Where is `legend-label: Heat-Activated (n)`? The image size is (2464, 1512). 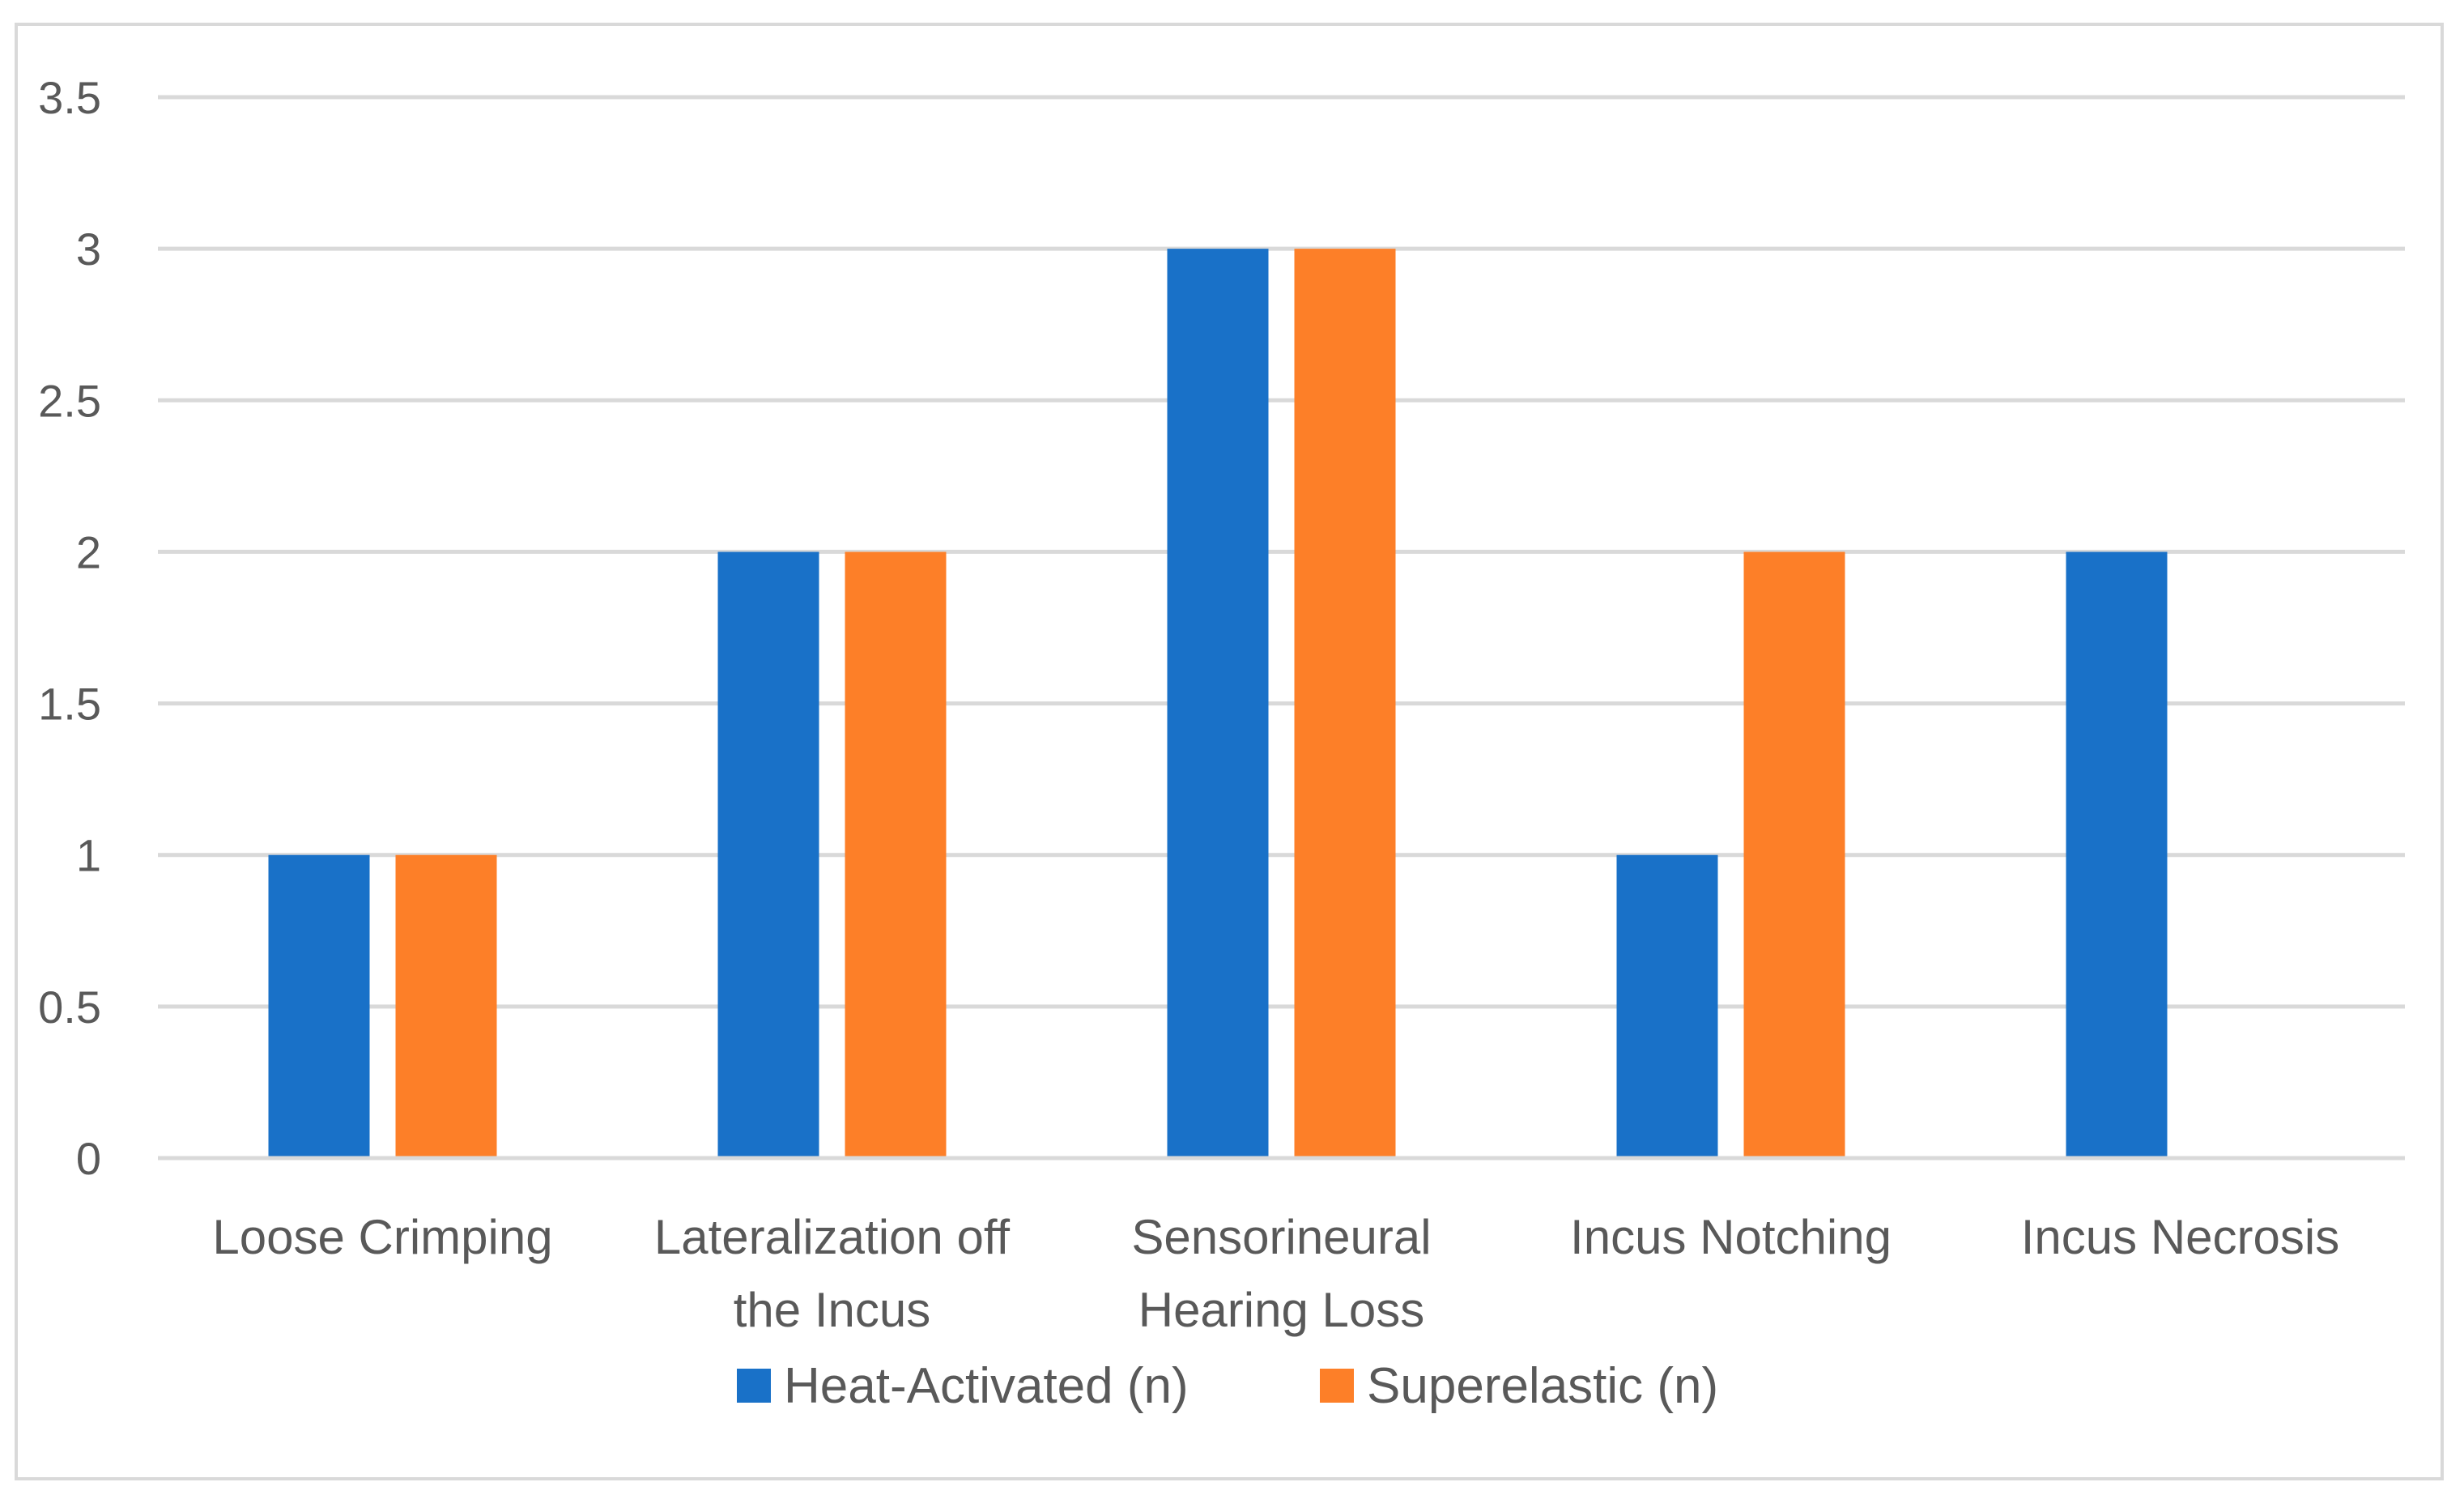 legend-label: Heat-Activated (n) is located at coordinates (986, 1386).